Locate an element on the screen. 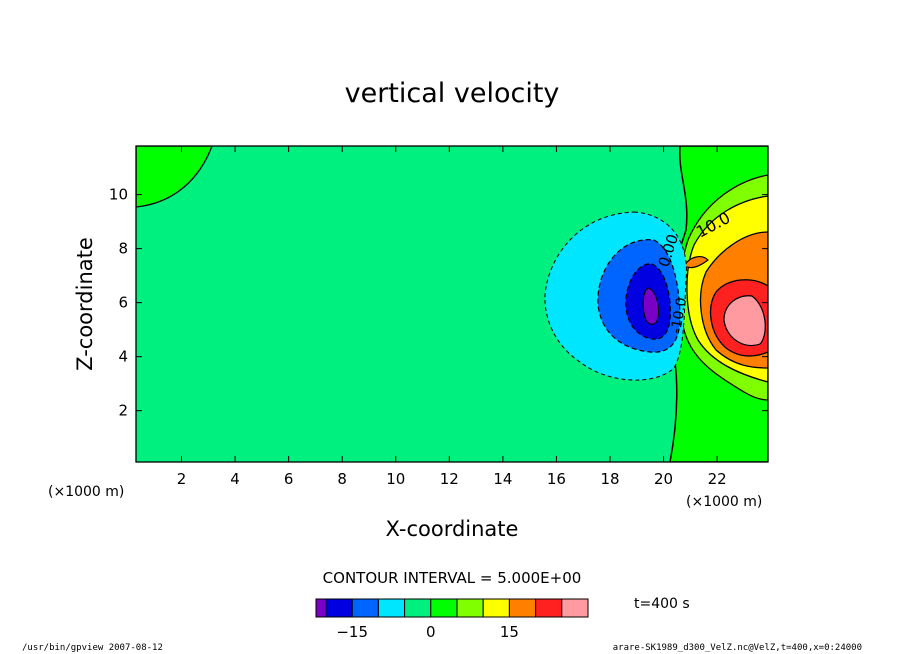 This screenshot has width=904, height=654. x-tick-label-10: 22 is located at coordinates (717, 479).